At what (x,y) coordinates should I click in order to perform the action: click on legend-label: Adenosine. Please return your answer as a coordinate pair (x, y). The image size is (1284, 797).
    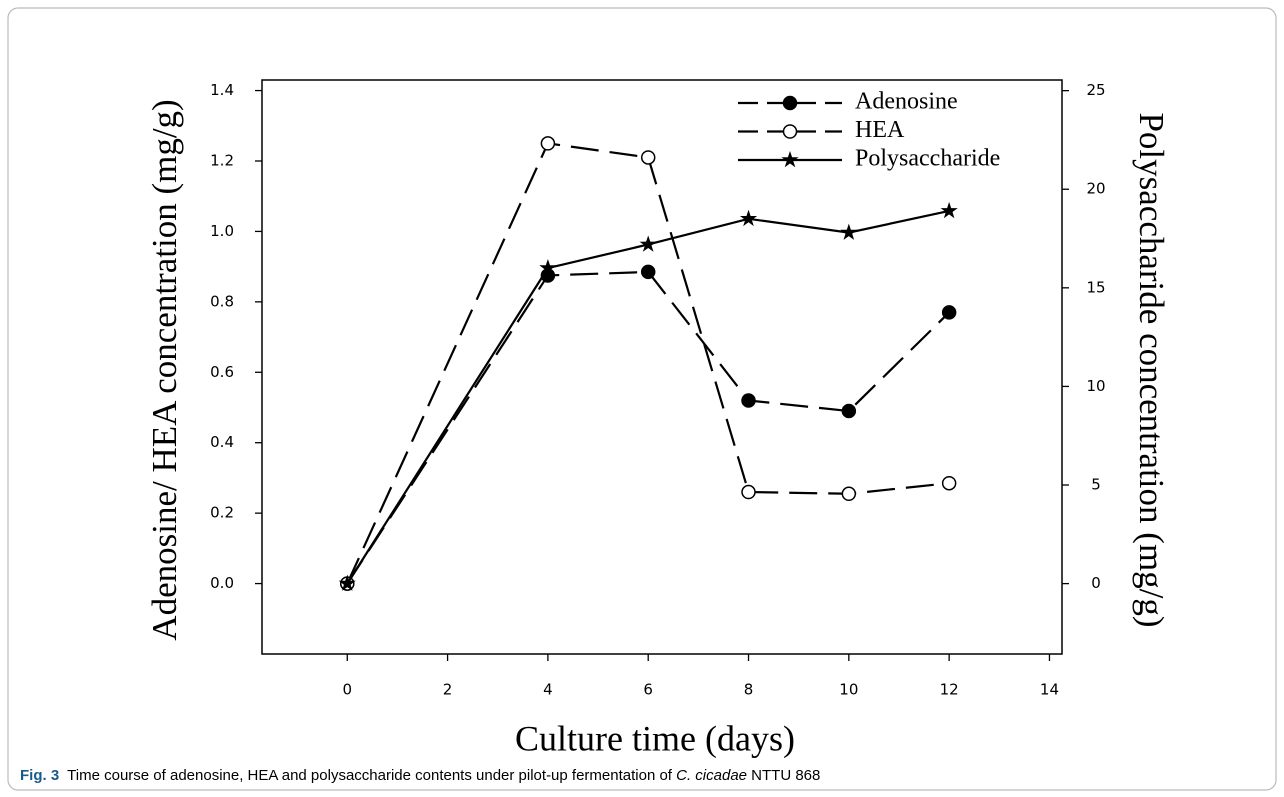
    Looking at the image, I should click on (906, 102).